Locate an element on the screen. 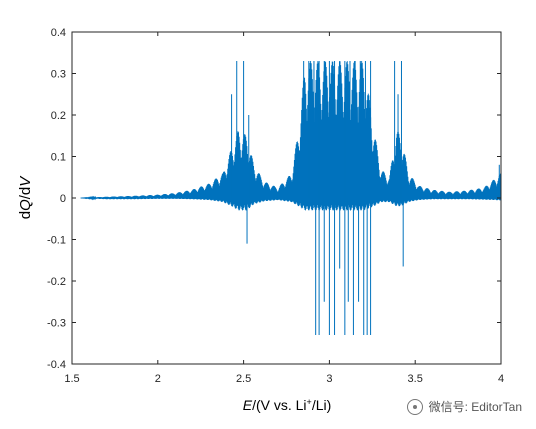 The width and height of the screenshot is (536, 429). y-axis-title-q: Q is located at coordinates (25, 205).